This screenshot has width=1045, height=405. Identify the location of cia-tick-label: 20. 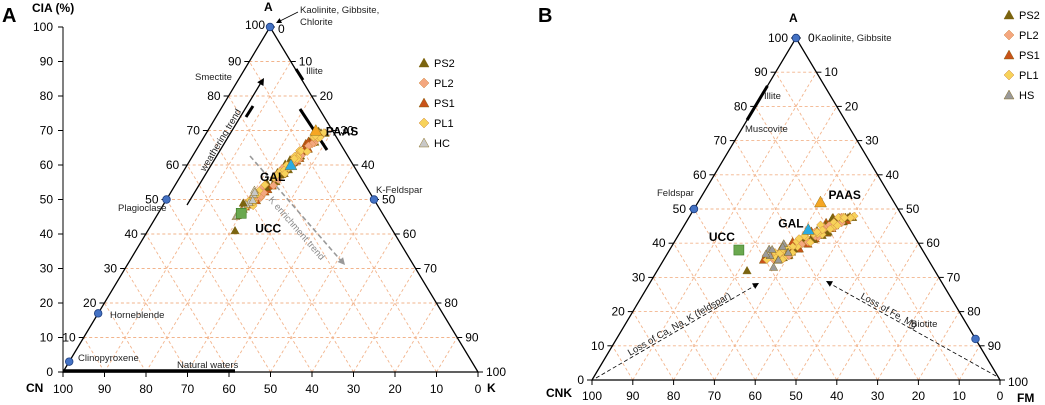
(47, 303).